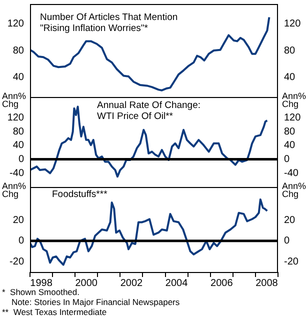  Describe the element at coordinates (132, 283) in the screenshot. I see `x-tick-label: 2002` at that location.